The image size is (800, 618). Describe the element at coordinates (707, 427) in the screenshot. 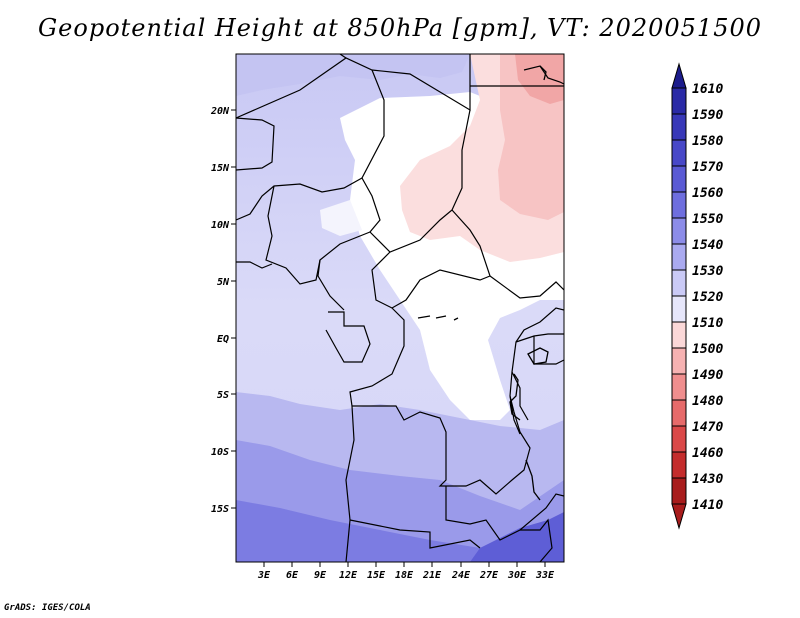

I see `colorbar-label: 1470` at that location.